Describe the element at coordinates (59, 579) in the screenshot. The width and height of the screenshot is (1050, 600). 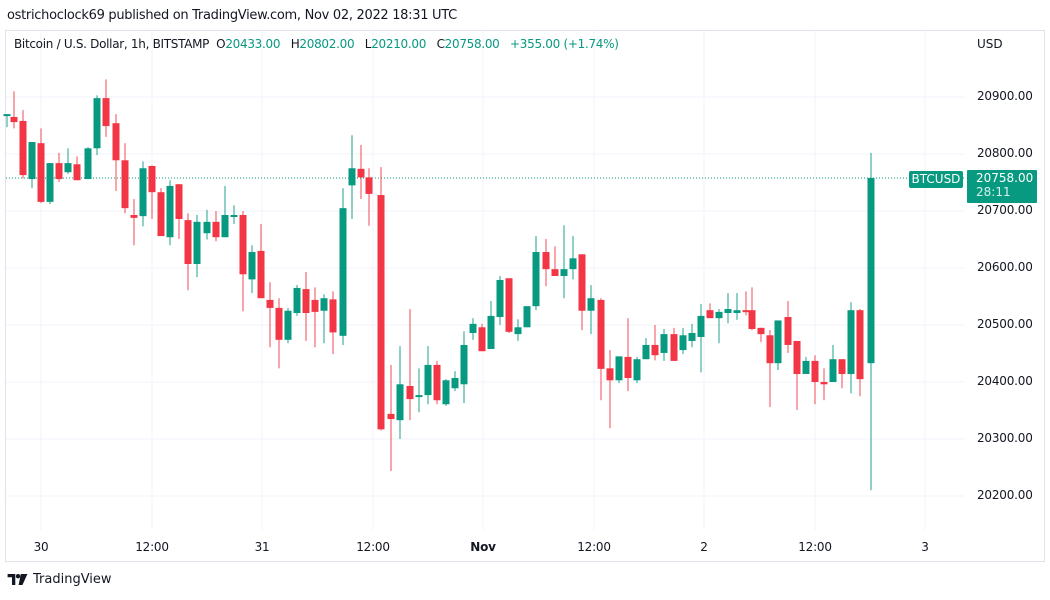
I see `tradingview-footer: TradingView` at that location.